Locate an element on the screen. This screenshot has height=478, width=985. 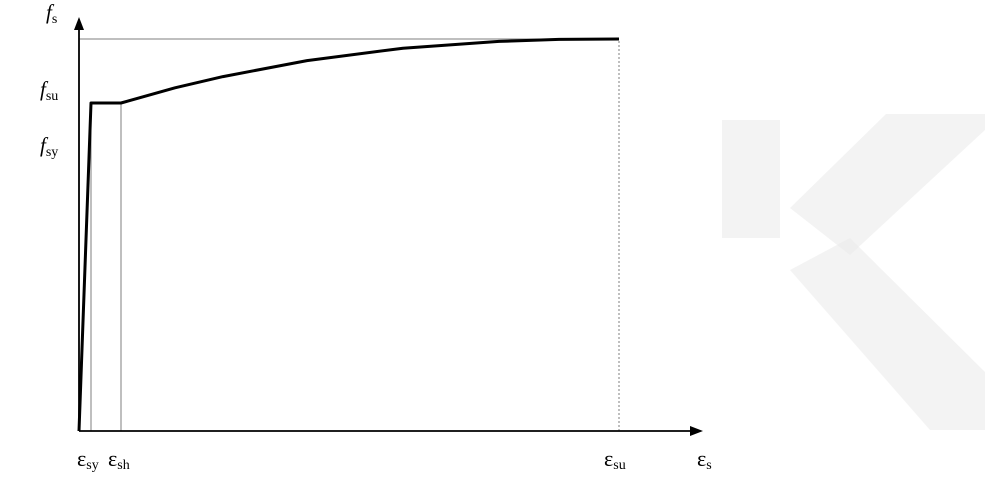
y-axis-arrowhead is located at coordinates (79, 23).